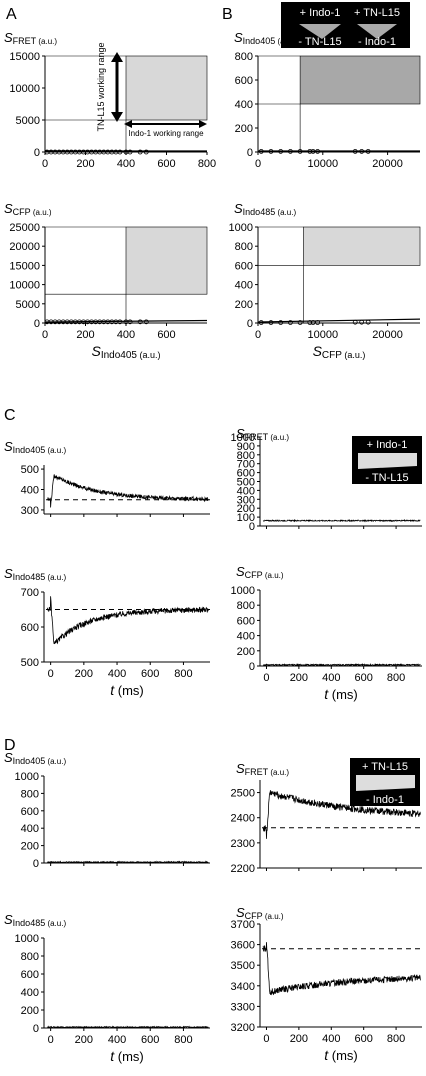  Describe the element at coordinates (243, 966) in the screenshot. I see `y-tick-label: 3500` at that location.